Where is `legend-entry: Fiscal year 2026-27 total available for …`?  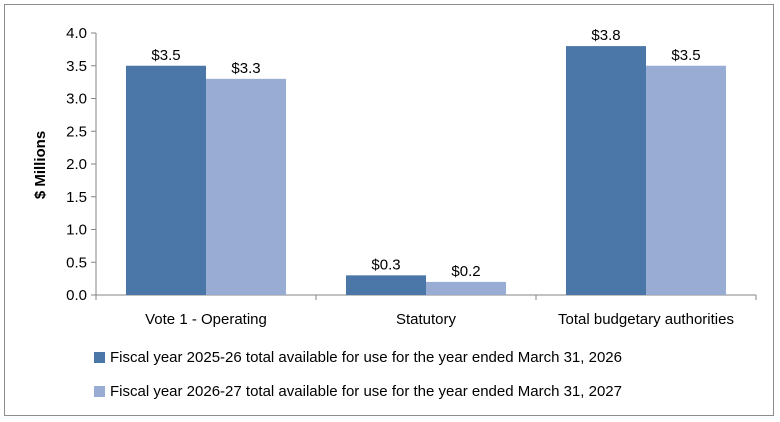 legend-entry: Fiscal year 2026-27 total available for … is located at coordinates (366, 391).